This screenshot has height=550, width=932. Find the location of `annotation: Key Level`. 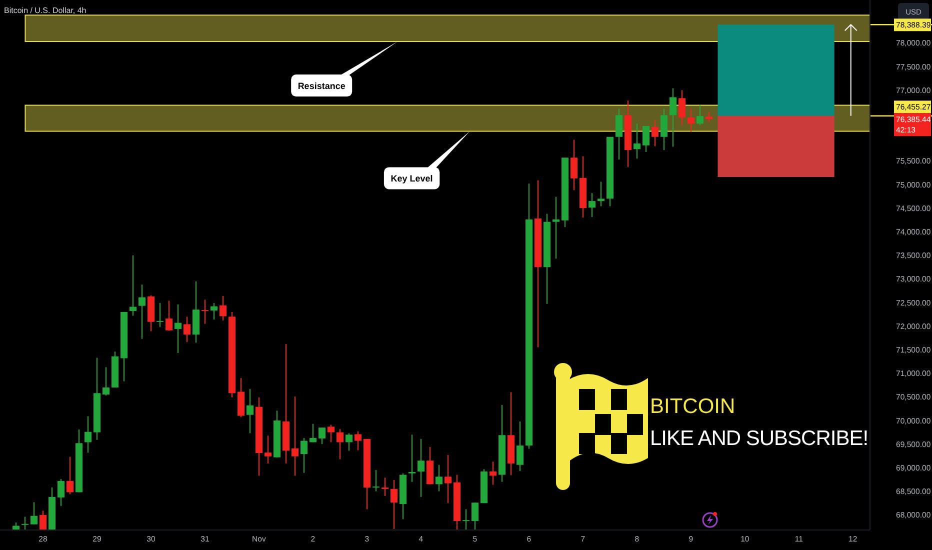

annotation: Key Level is located at coordinates (411, 179).